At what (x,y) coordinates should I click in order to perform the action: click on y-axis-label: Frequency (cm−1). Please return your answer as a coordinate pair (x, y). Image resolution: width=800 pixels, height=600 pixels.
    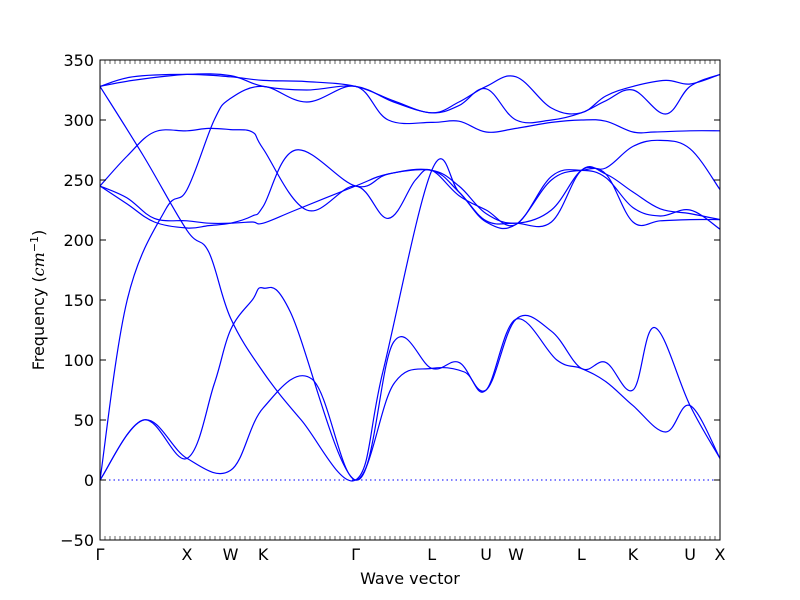
    Looking at the image, I should click on (38, 300).